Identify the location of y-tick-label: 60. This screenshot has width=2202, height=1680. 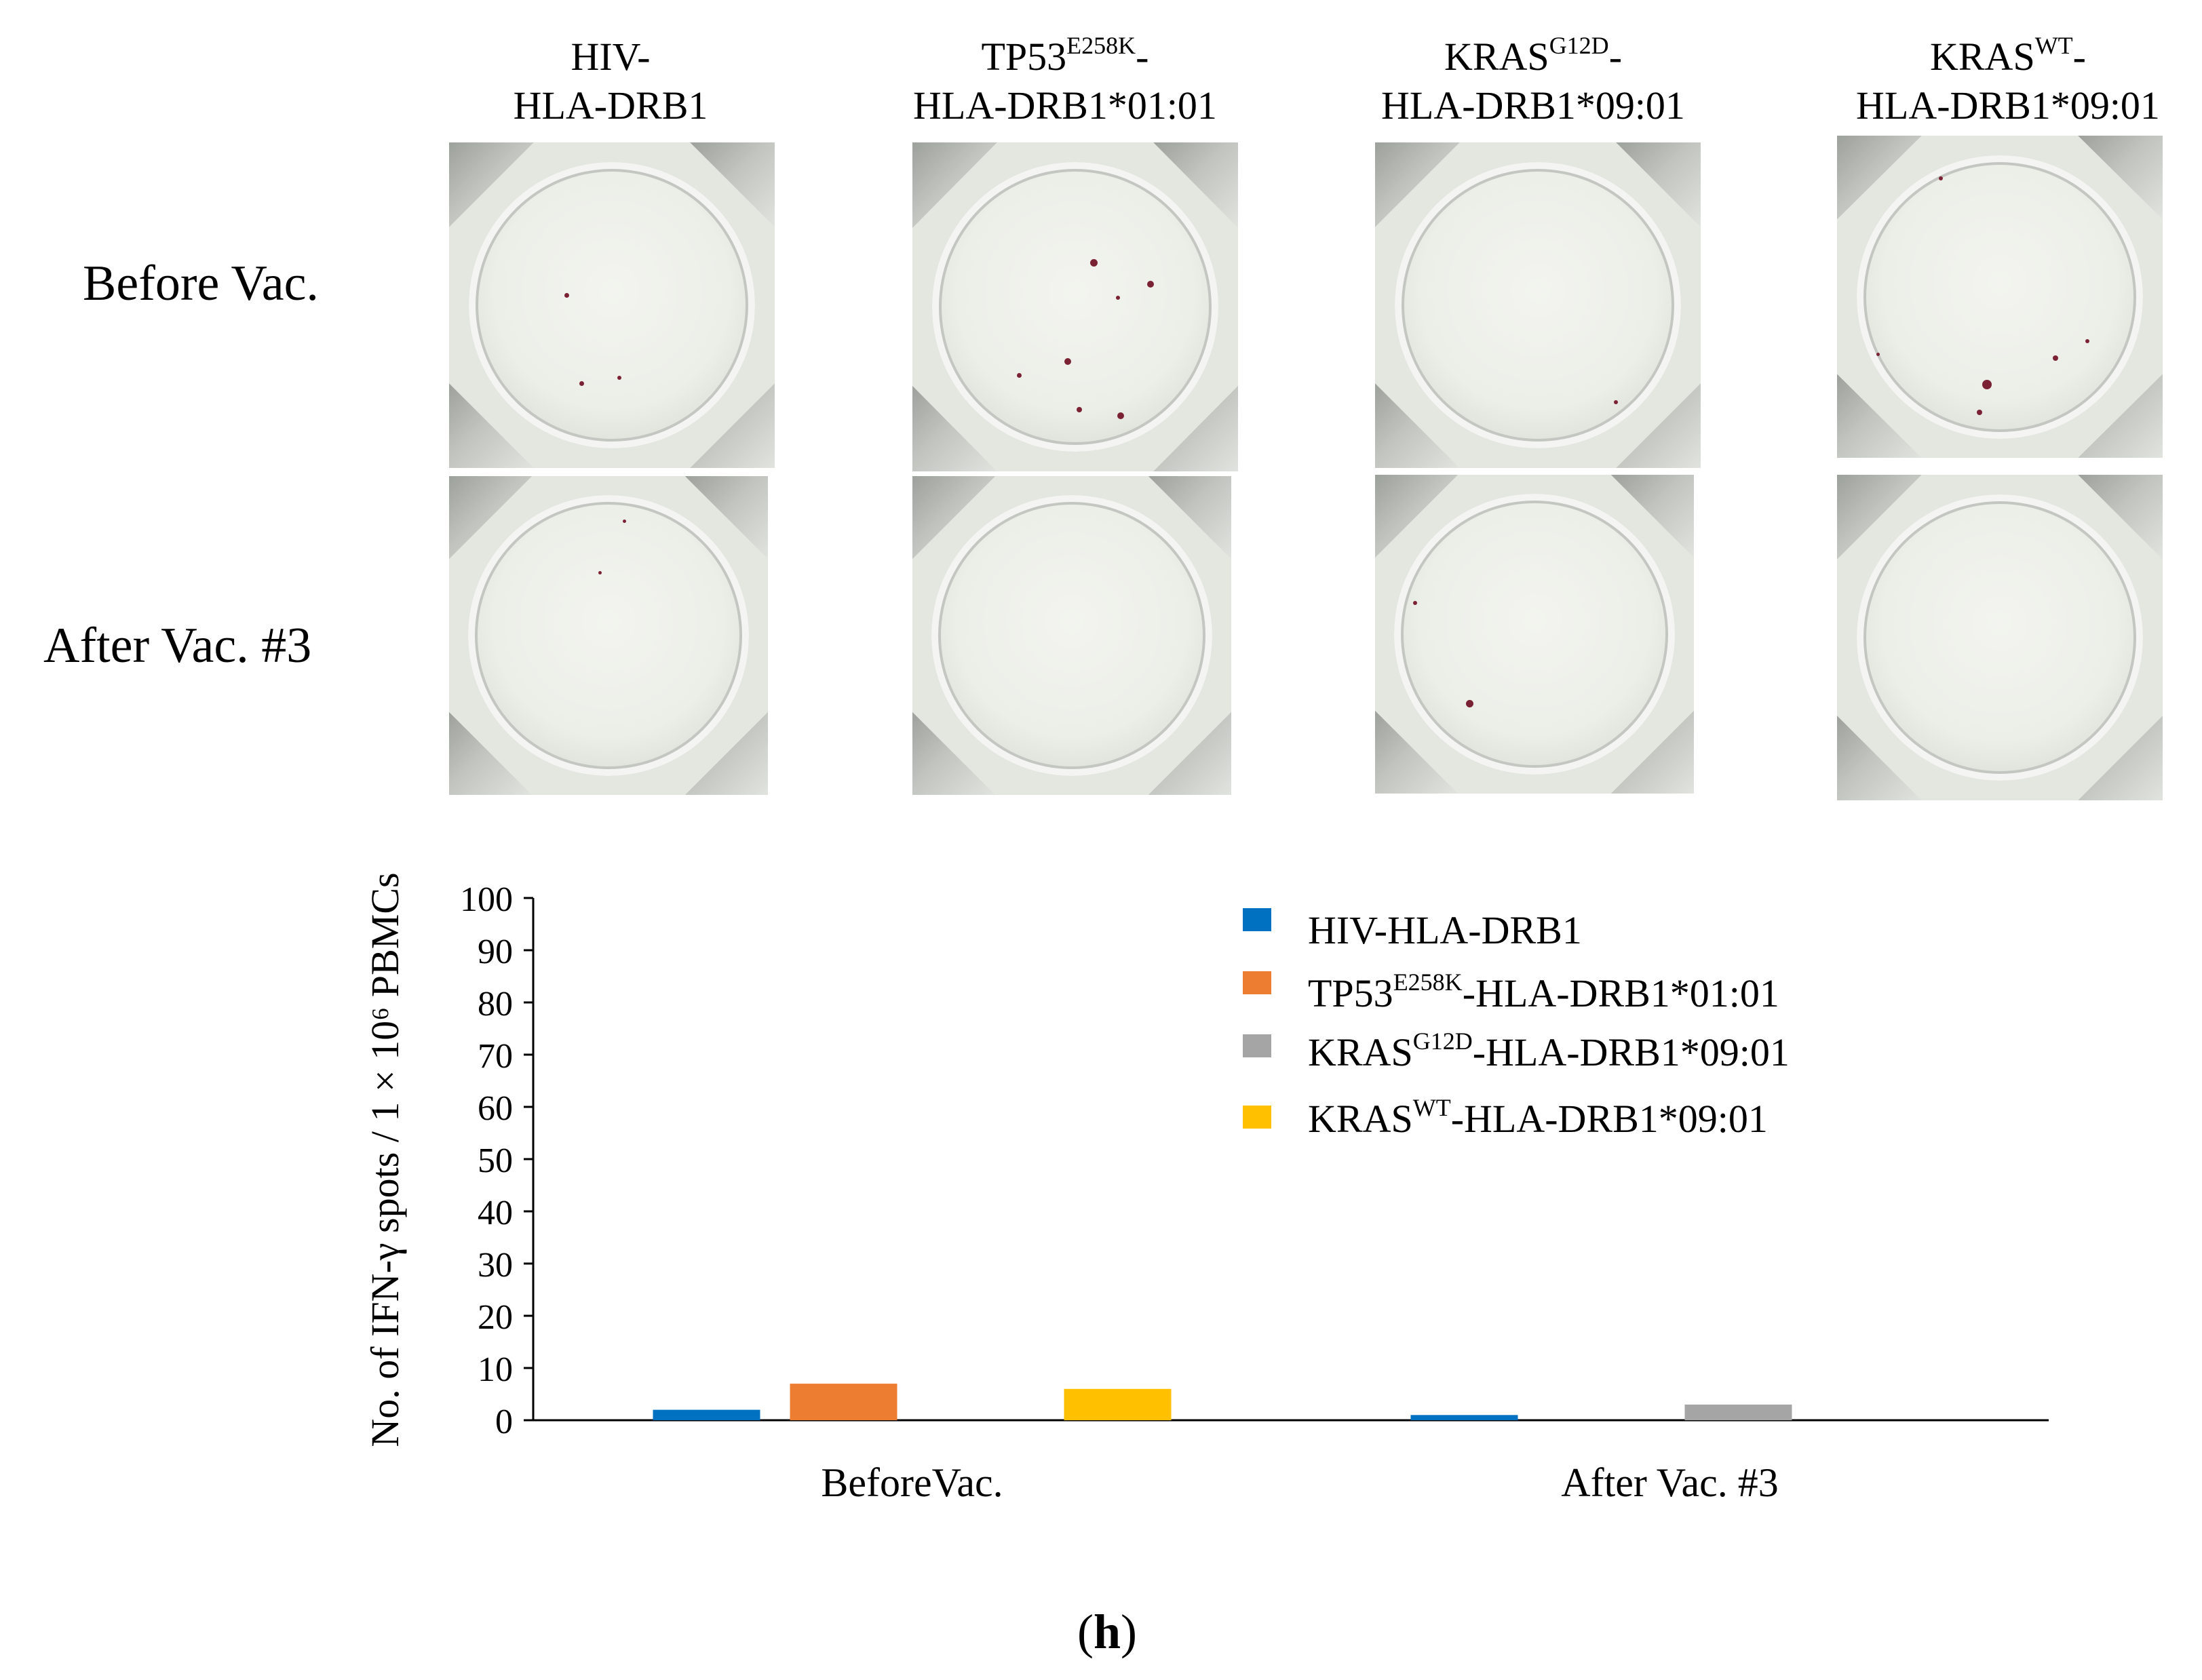
(496, 1109).